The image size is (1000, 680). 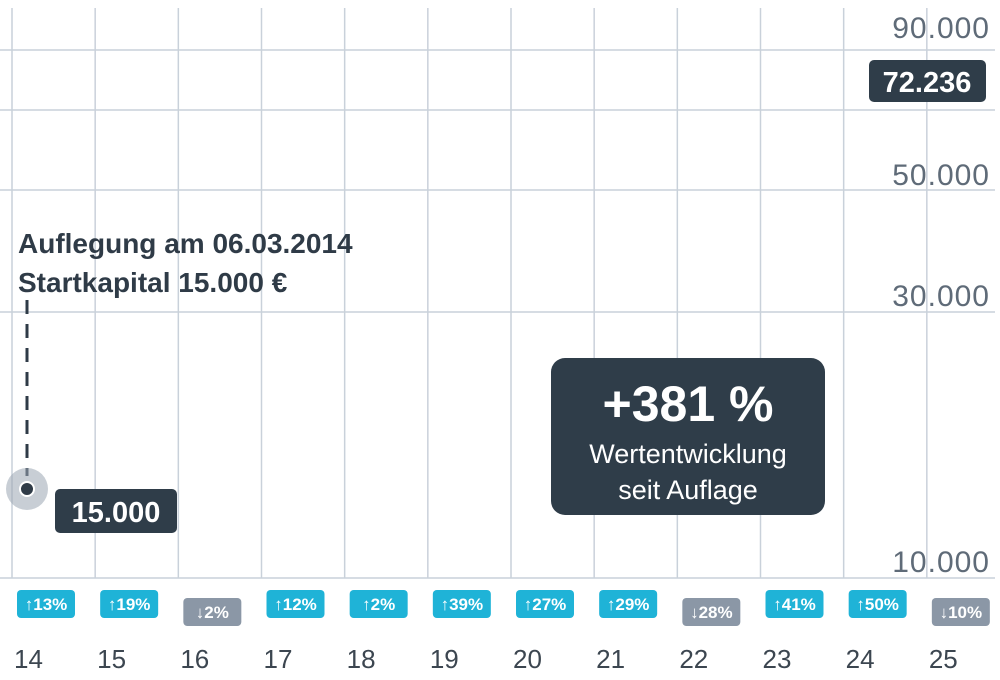 I want to click on yearly-return-text: ↑2%, so click(x=378, y=604).